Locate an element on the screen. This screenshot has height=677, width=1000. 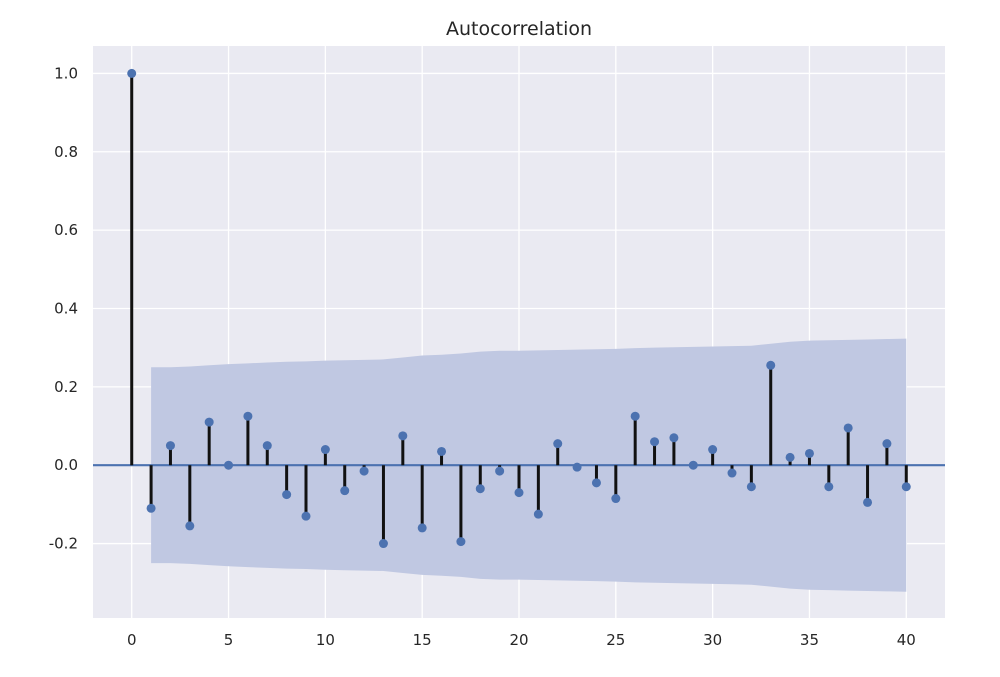
y-tick-labels: 1.0 0.8 0.6 0.4 0.2 0.0 -0.2 is located at coordinates (63, 308).